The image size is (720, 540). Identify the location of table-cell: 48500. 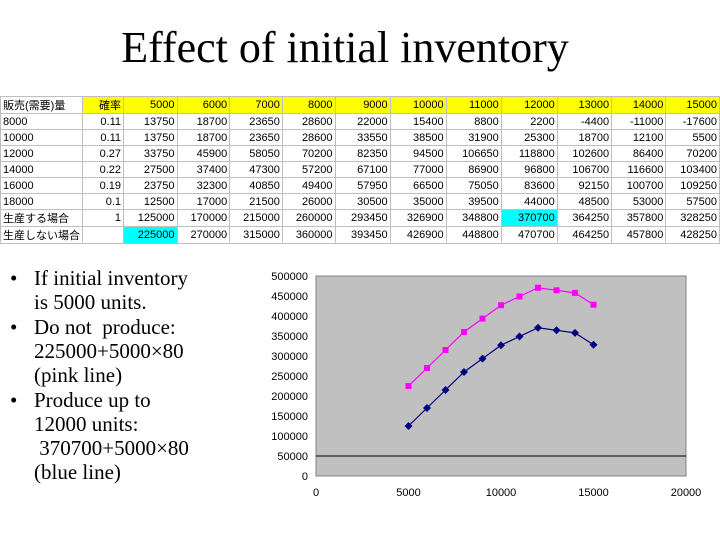
(584, 201).